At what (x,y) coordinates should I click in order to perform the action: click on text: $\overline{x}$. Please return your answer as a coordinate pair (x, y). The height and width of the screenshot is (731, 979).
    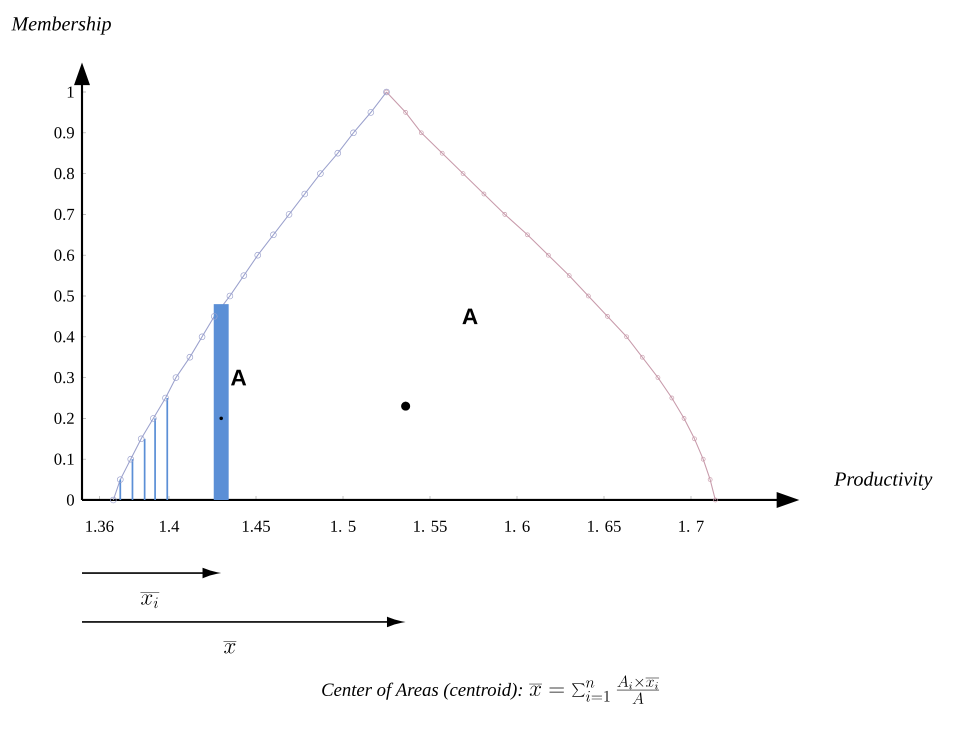
    Looking at the image, I should click on (229, 647).